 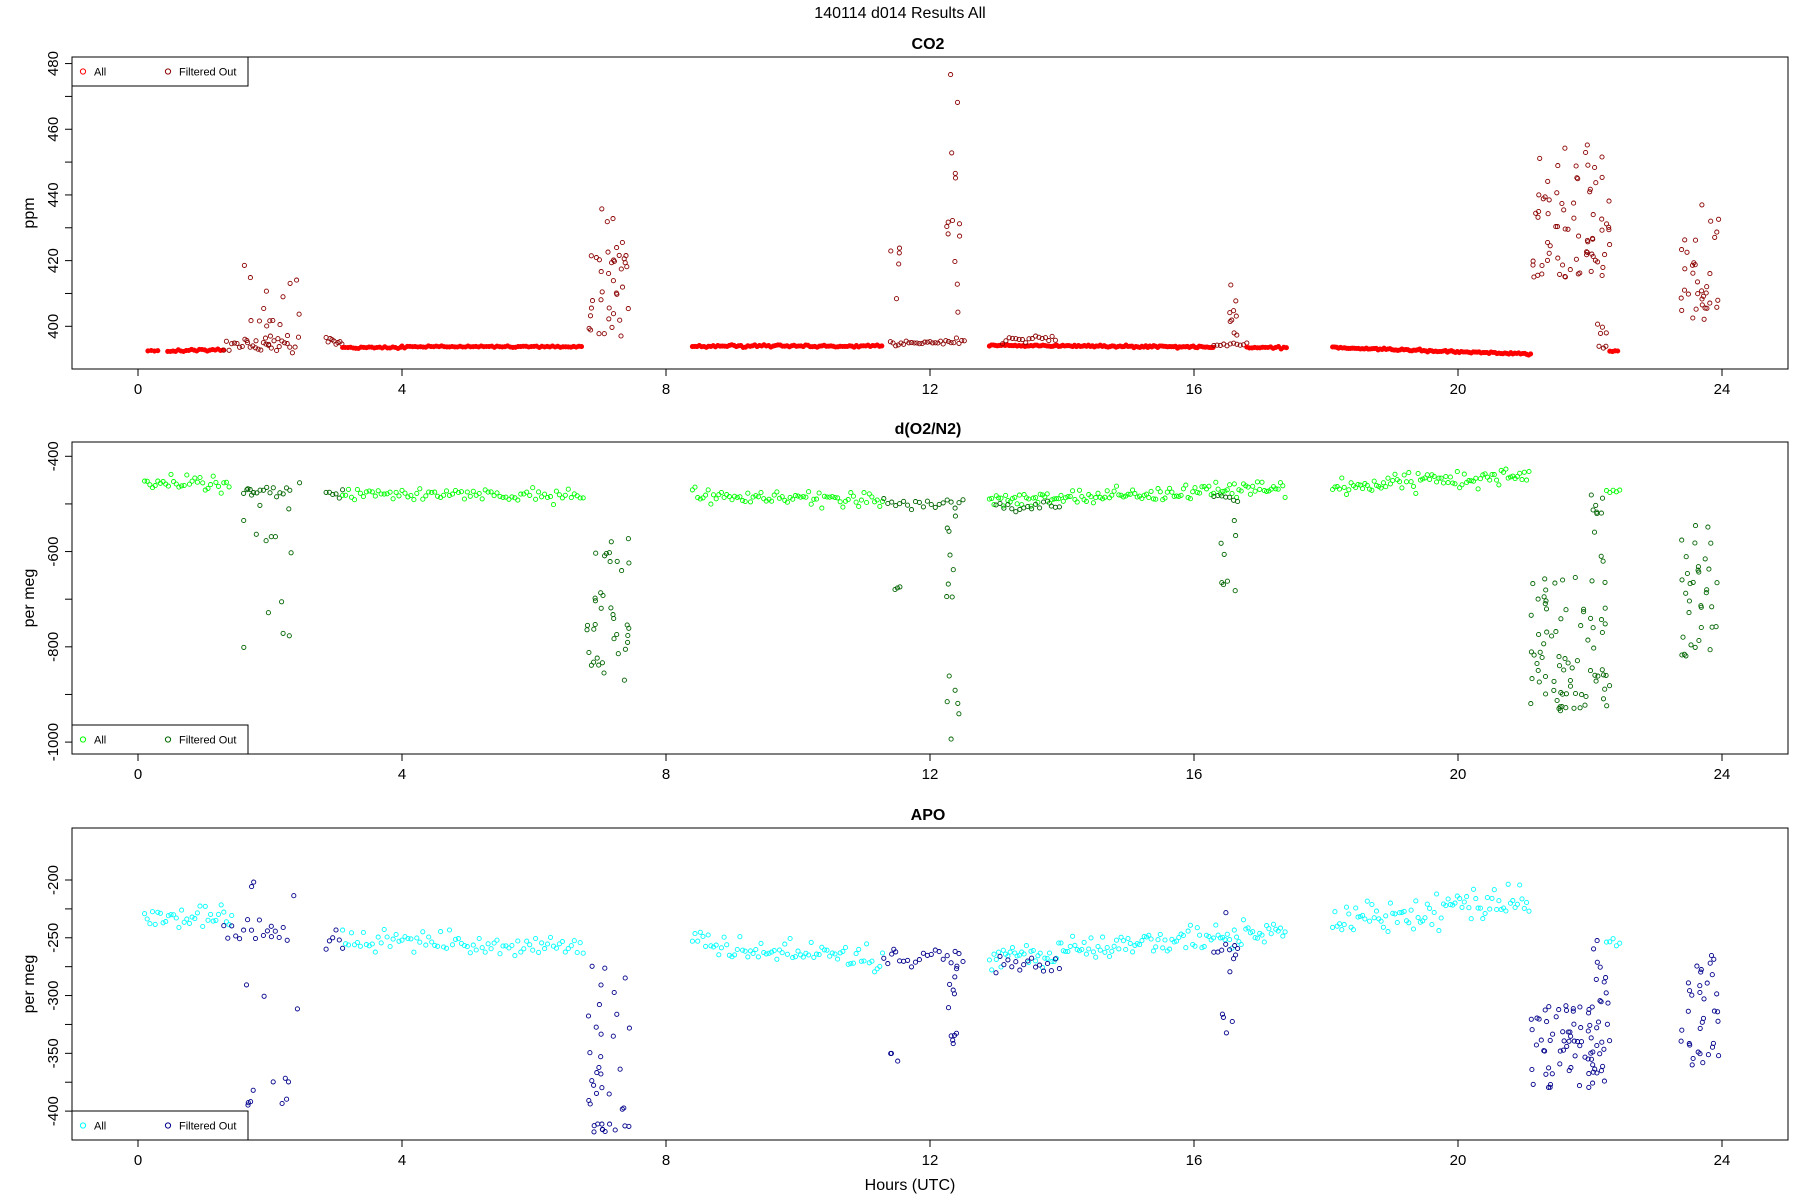 I want to click on y-axis-label: per meg, so click(x=29, y=984).